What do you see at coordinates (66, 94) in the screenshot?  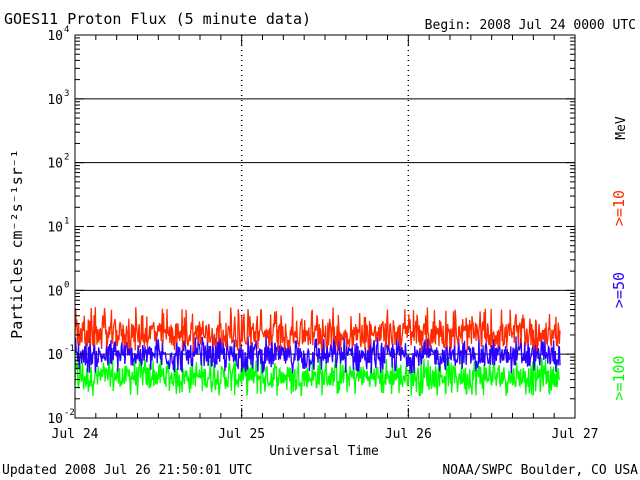 I see `y-tick-exponent: 3` at bounding box center [66, 94].